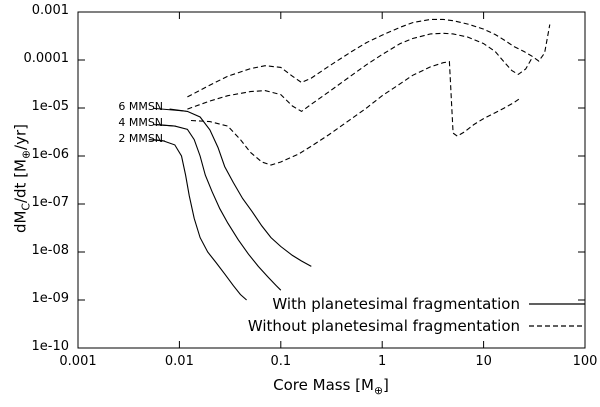 This screenshot has height=407, width=600. What do you see at coordinates (141, 123) in the screenshot?
I see `annotation-label-4-mmsn: 4 MMSN` at bounding box center [141, 123].